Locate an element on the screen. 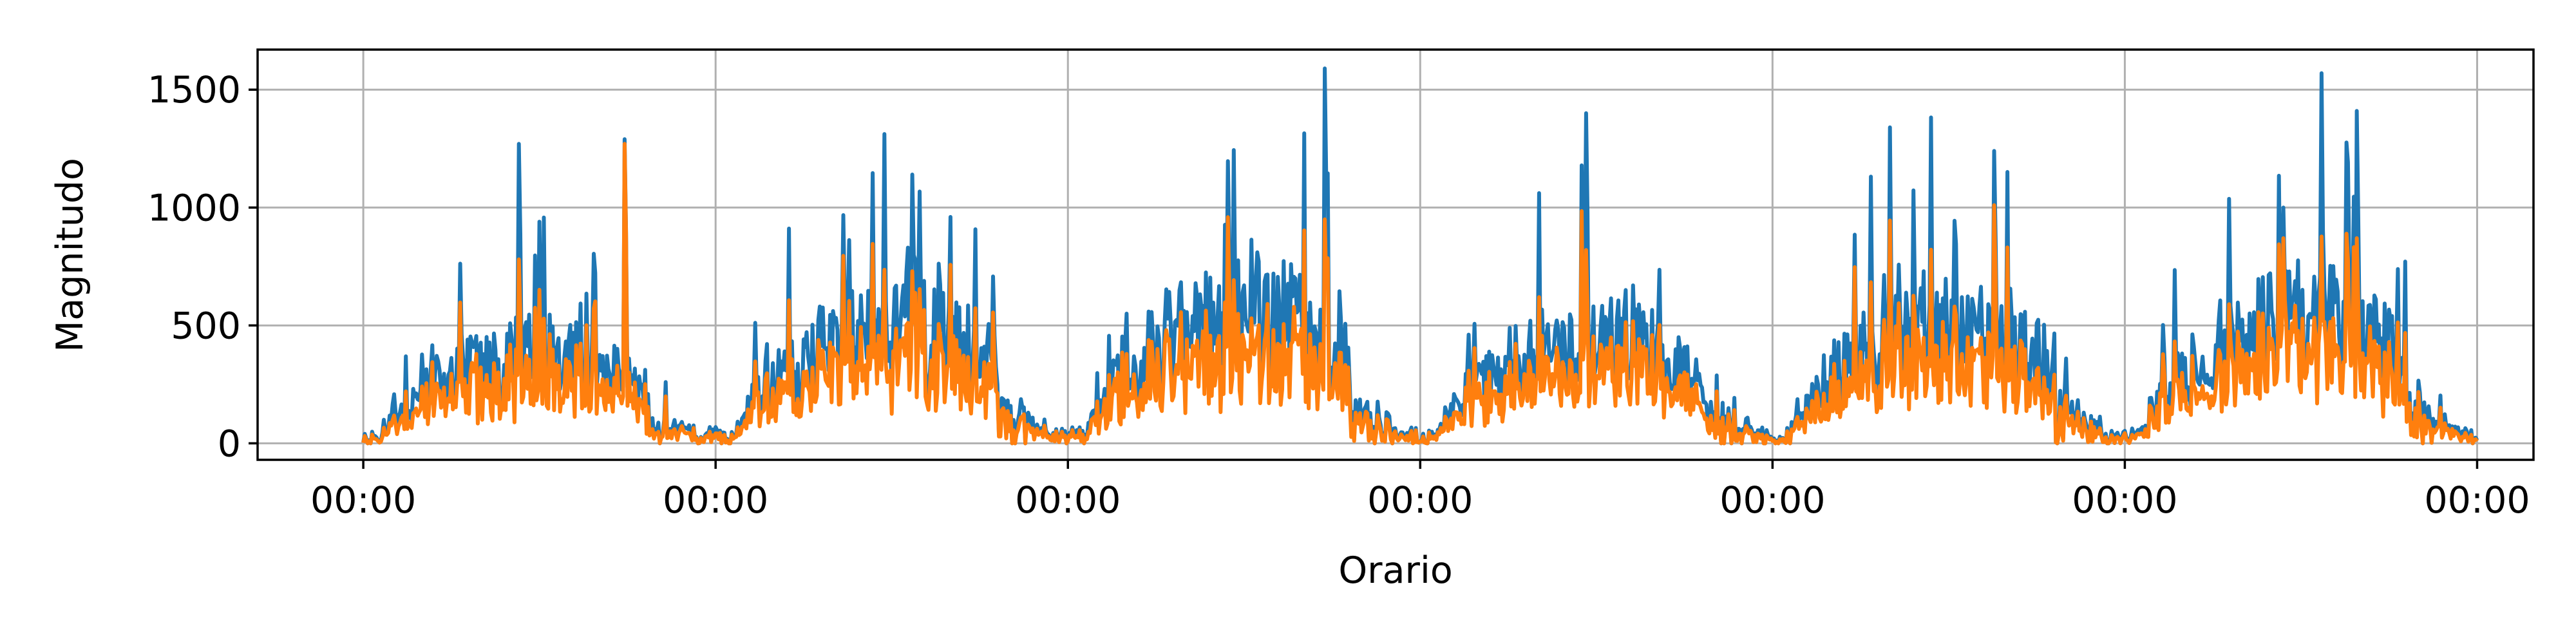 Image resolution: width=2576 pixels, height=644 pixels. y-tick-label: 1000 is located at coordinates (194, 208).